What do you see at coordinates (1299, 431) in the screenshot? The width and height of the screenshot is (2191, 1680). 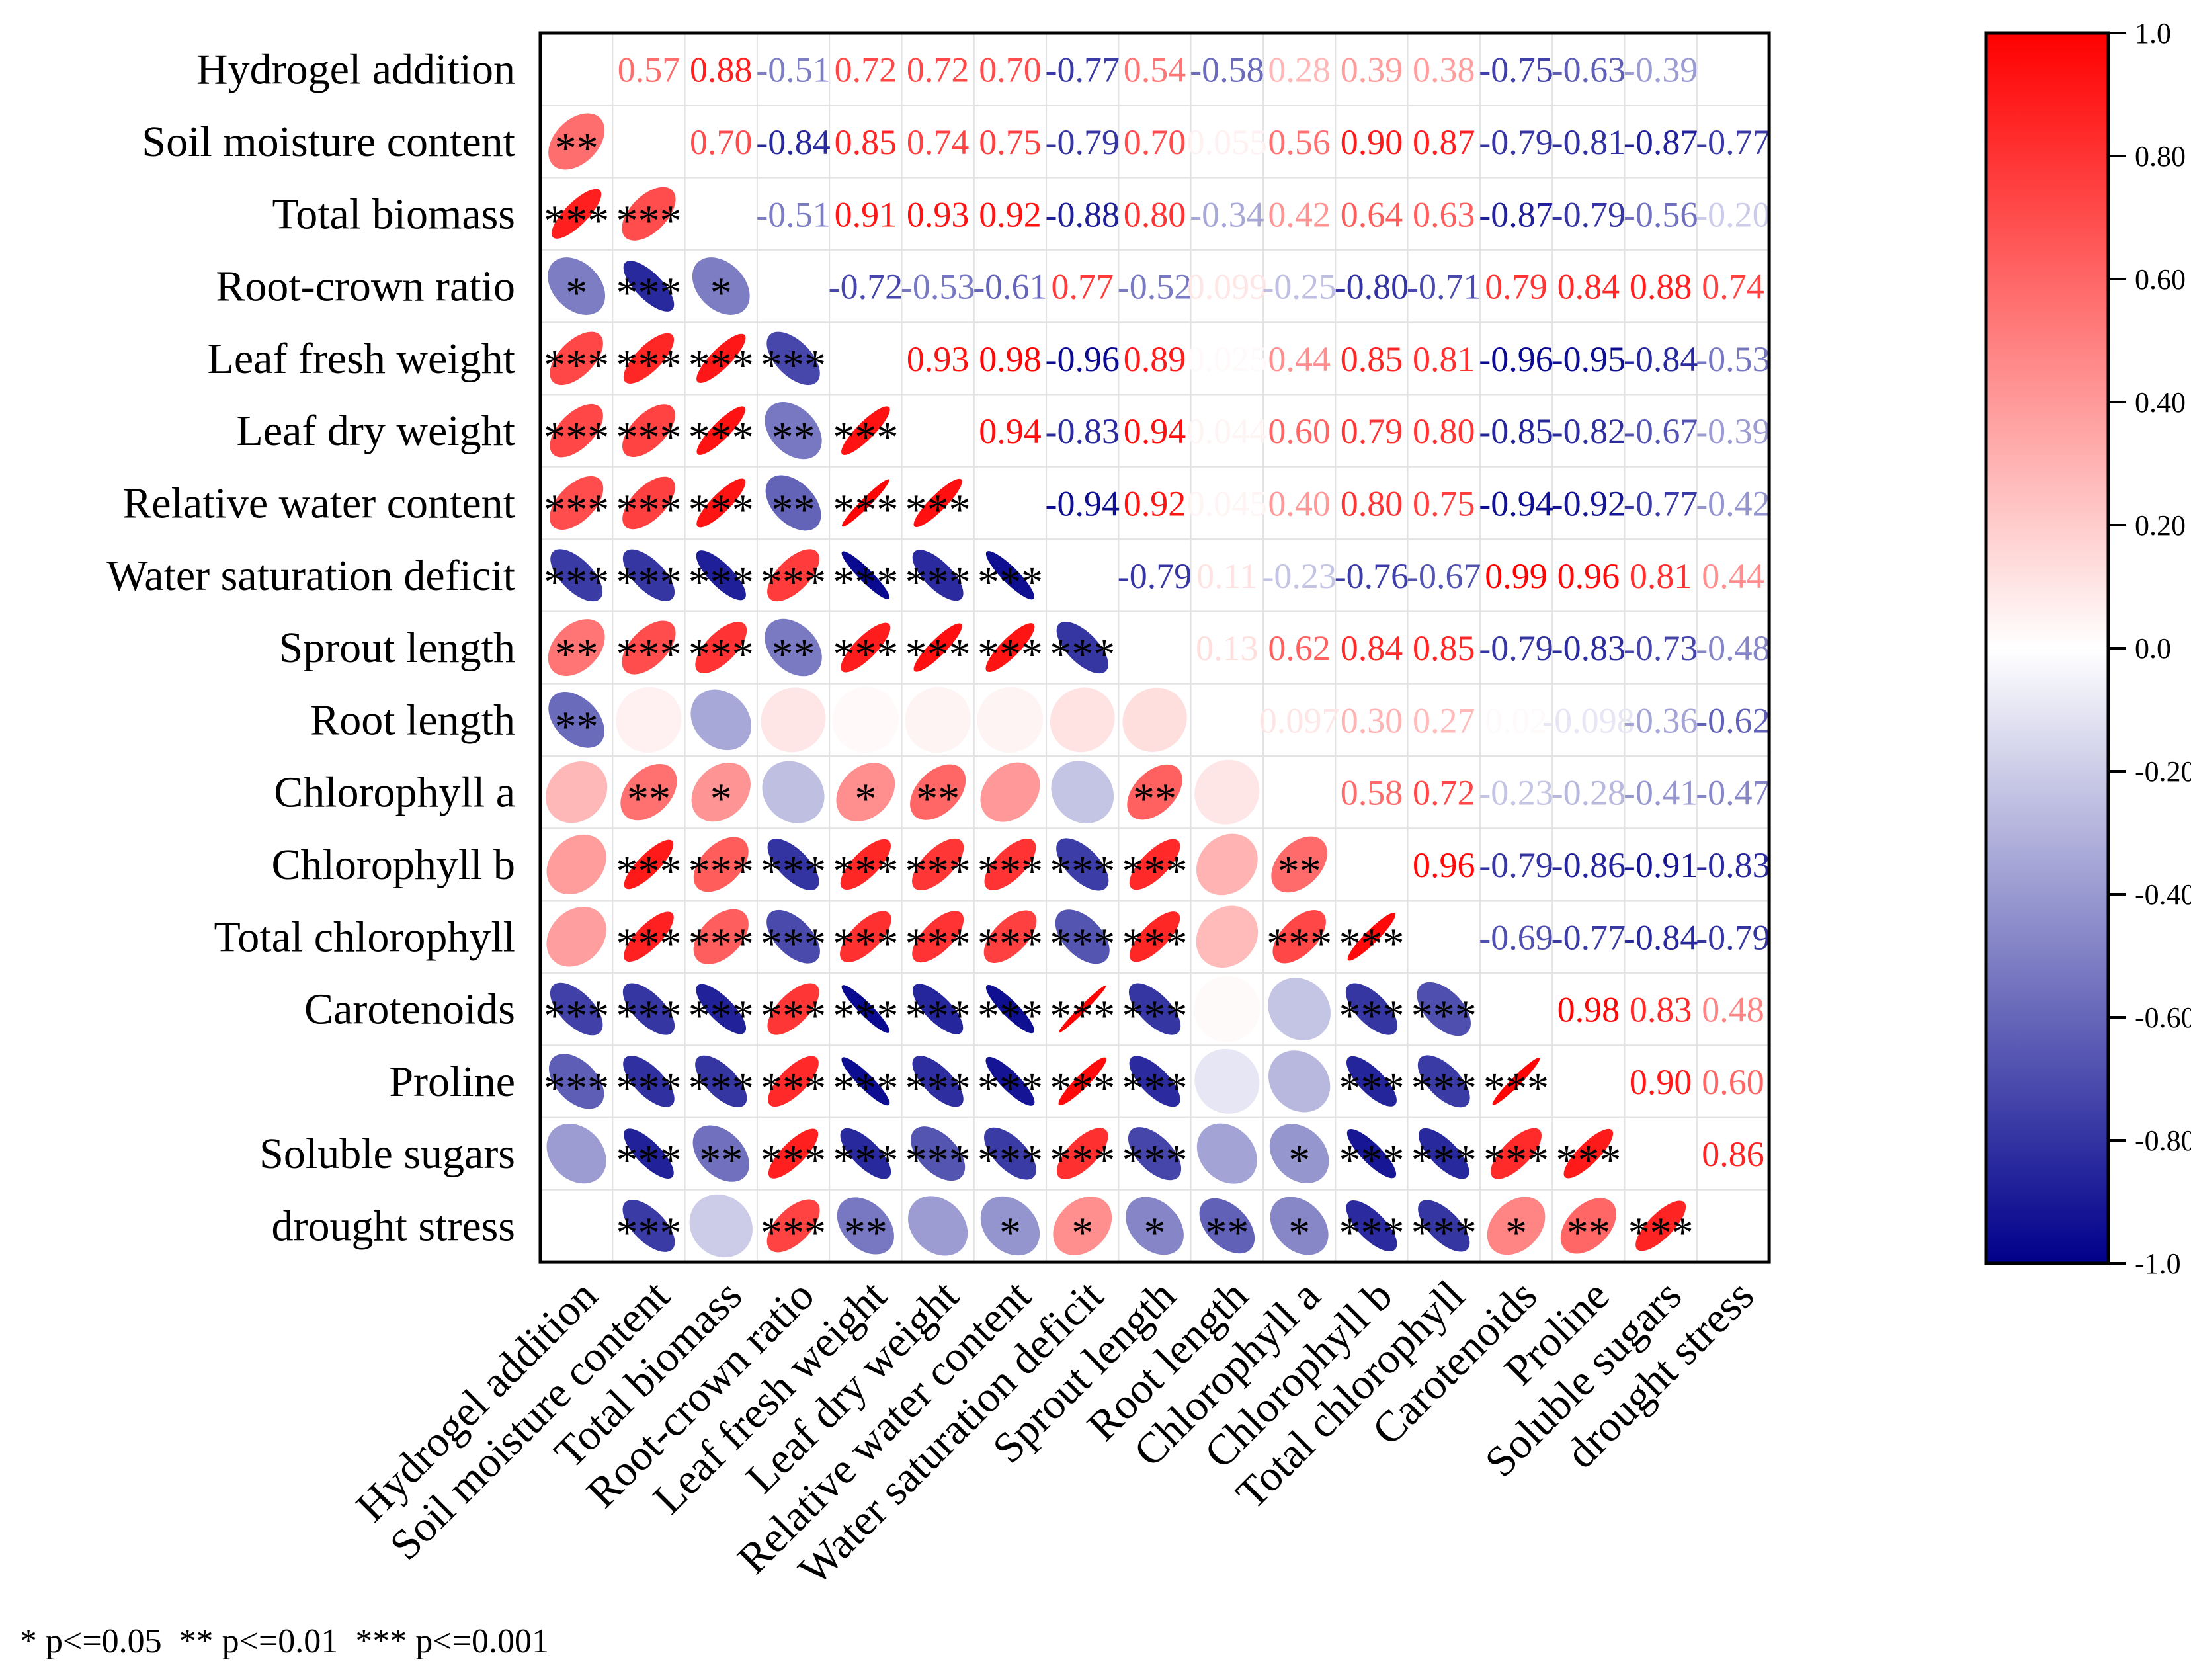 I see `correlation-value: 0.60` at bounding box center [1299, 431].